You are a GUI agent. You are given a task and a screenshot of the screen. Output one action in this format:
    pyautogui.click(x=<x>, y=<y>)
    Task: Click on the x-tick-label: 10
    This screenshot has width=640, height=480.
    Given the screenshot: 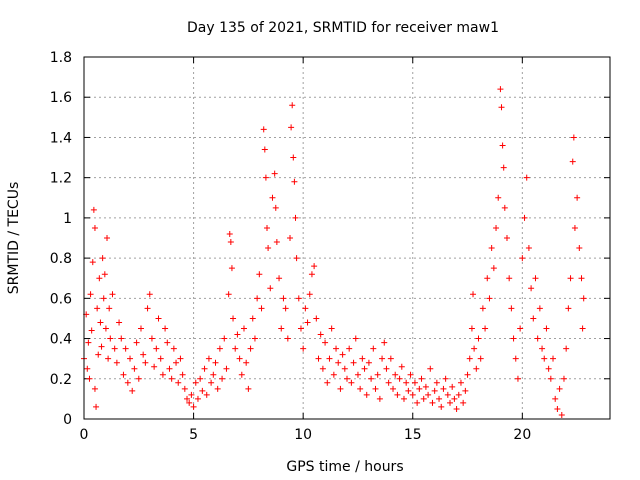 What is the action you would take?
    pyautogui.click(x=303, y=435)
    